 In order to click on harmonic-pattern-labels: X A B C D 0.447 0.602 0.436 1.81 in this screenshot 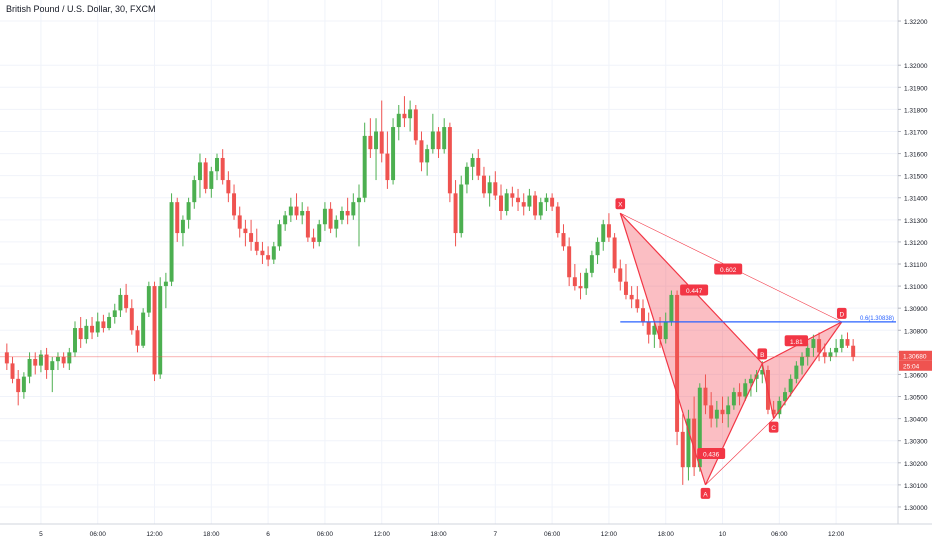, I will do `click(731, 348)`.